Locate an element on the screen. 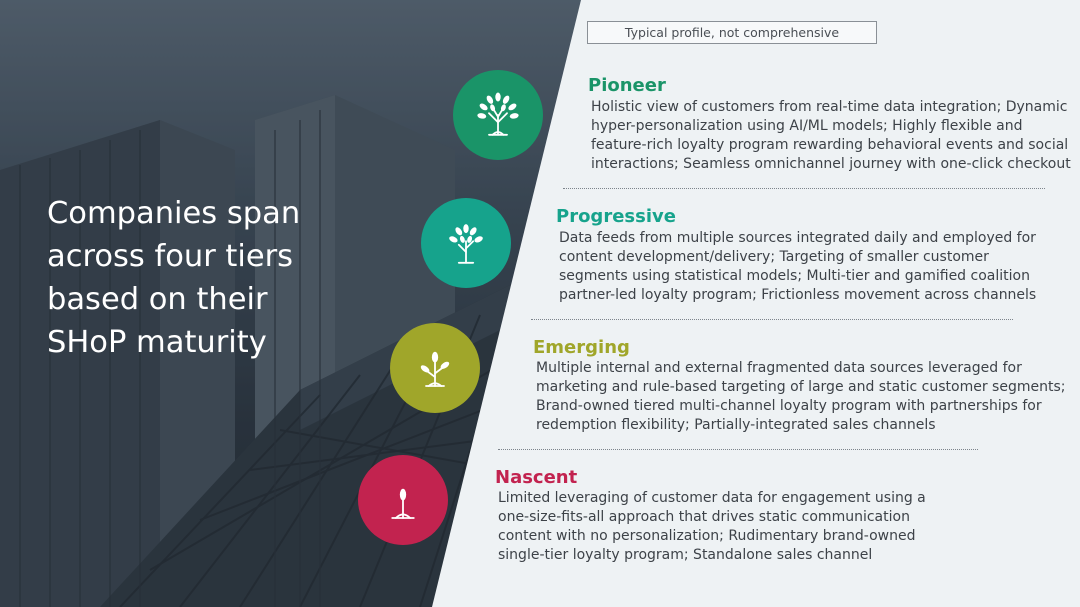  tier-title-pioneer: Pioneer is located at coordinates (627, 85).